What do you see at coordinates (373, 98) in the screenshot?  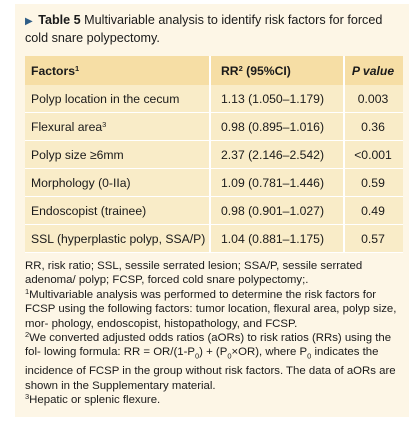 I see `p-value-cell: 0.003` at bounding box center [373, 98].